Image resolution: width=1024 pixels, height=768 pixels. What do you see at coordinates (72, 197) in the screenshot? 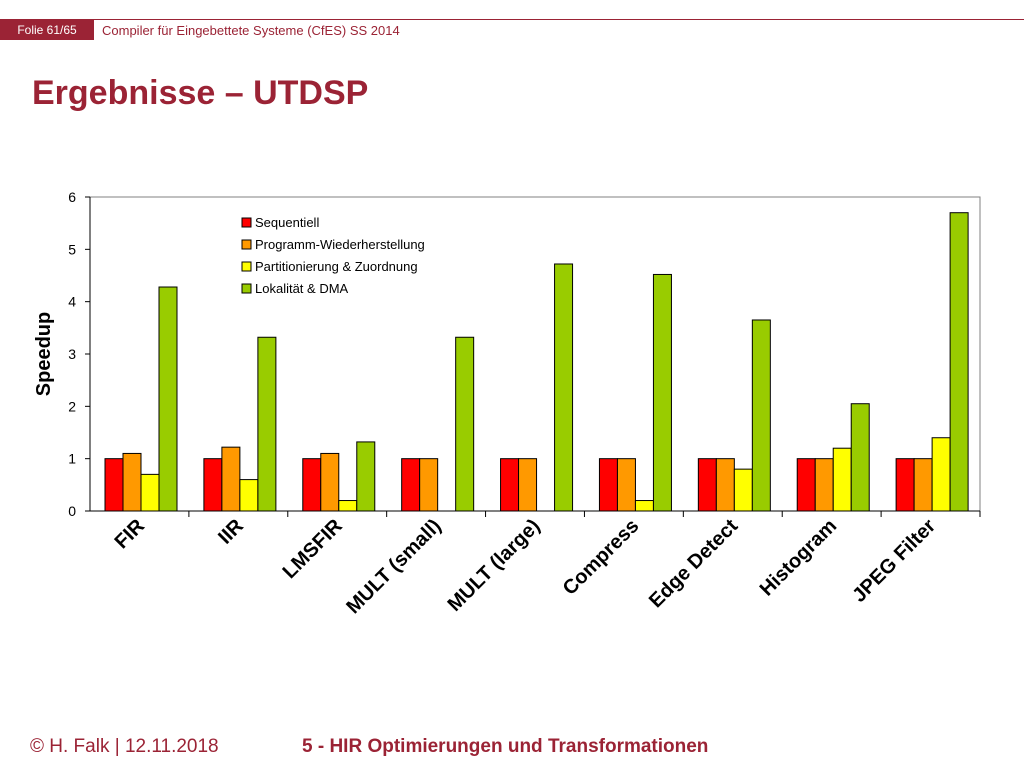
I see `y-tick-label: 6` at bounding box center [72, 197].